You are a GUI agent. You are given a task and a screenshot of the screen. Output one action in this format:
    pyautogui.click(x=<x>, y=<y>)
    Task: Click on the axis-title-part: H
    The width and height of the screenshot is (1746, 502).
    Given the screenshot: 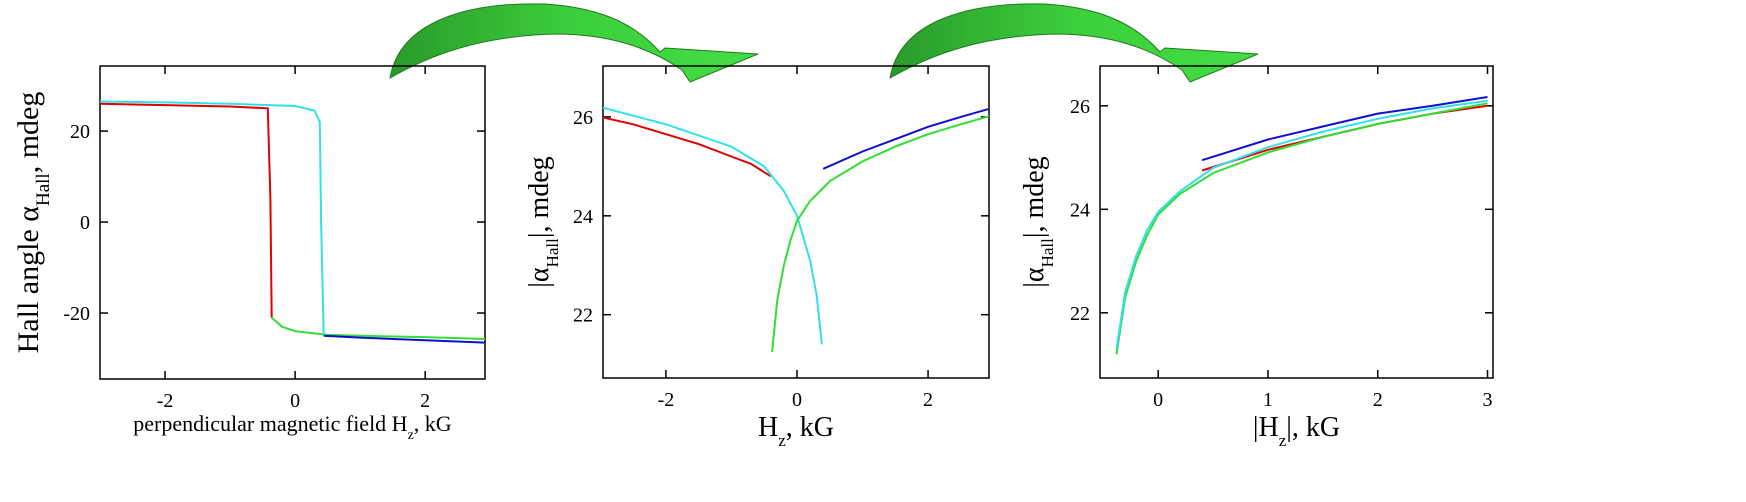 What is the action you would take?
    pyautogui.click(x=768, y=427)
    